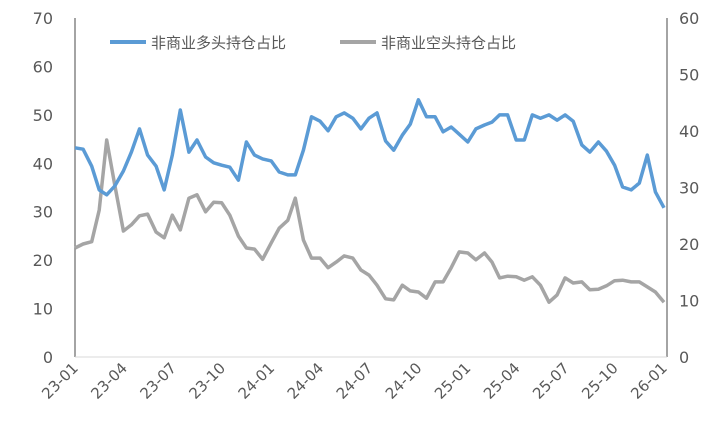 This screenshot has width=716, height=441. What do you see at coordinates (43, 115) in the screenshot?
I see `y-left-tick-label: 50` at bounding box center [43, 115].